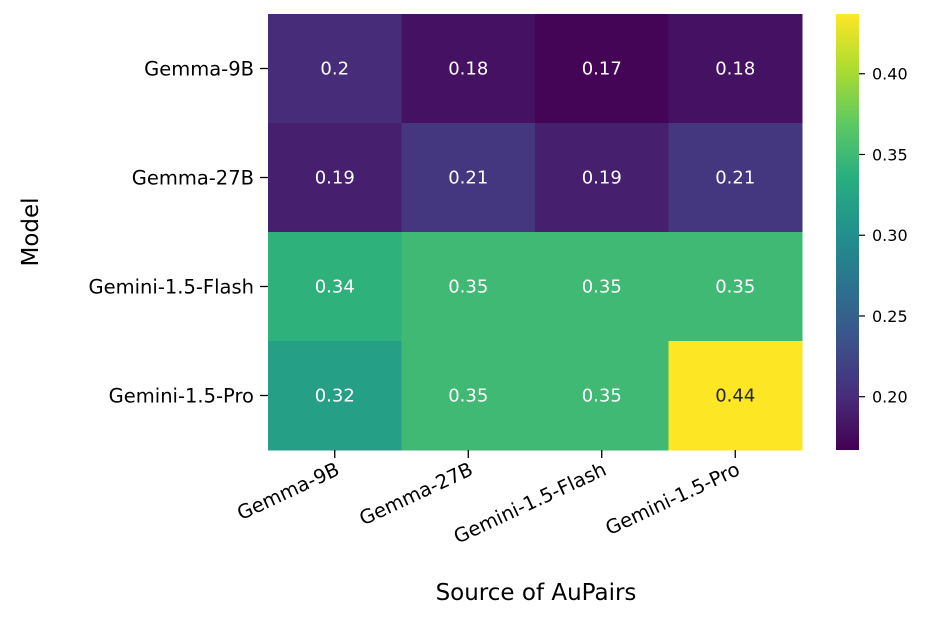  Describe the element at coordinates (536, 593) in the screenshot. I see `x-axis-label: Source of AuPairs` at that location.